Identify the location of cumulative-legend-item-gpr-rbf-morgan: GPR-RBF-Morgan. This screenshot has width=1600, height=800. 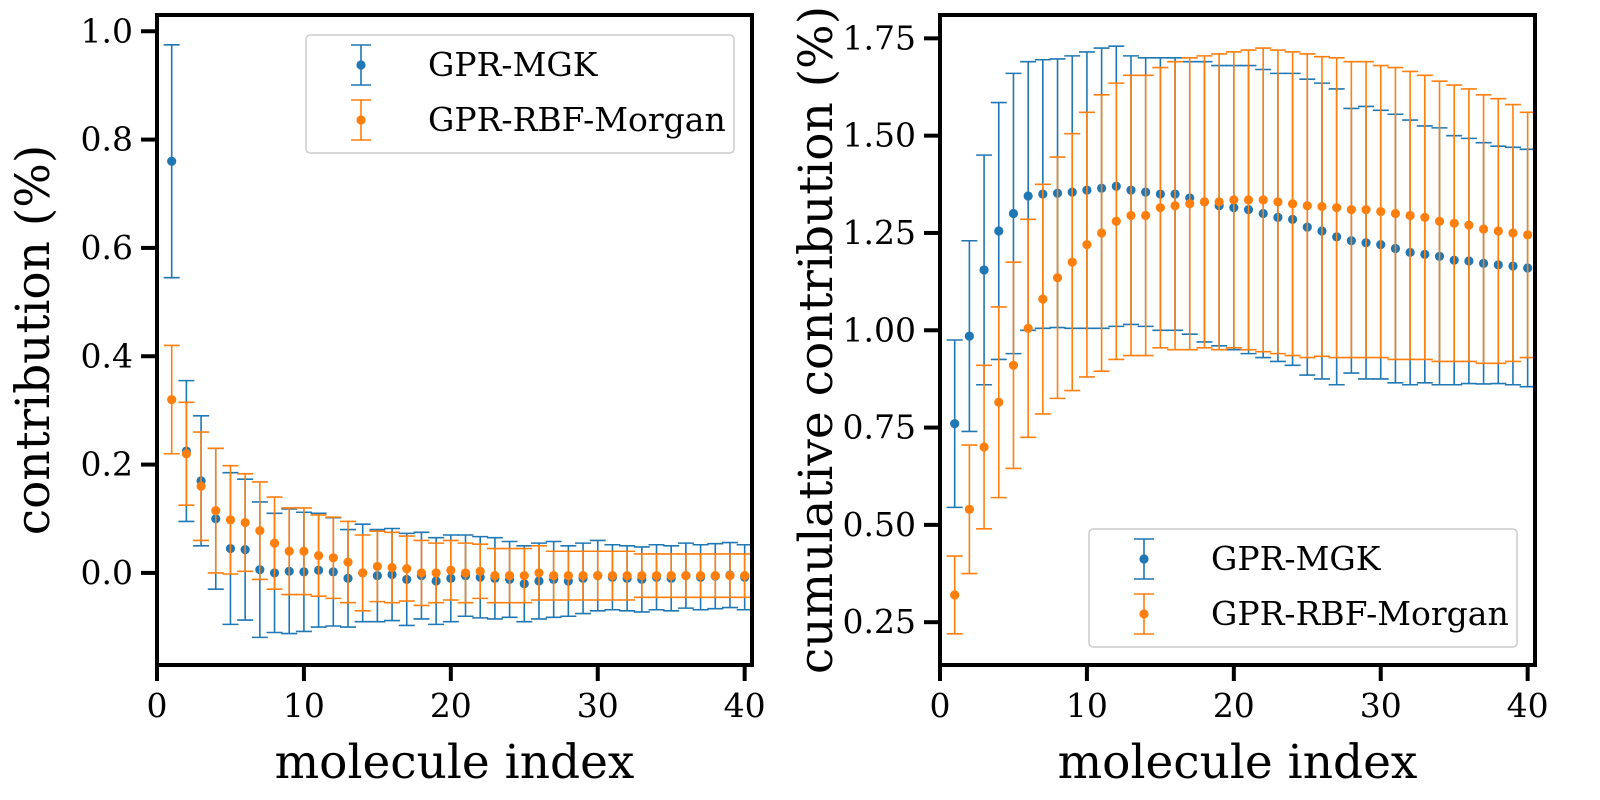
(1321, 614).